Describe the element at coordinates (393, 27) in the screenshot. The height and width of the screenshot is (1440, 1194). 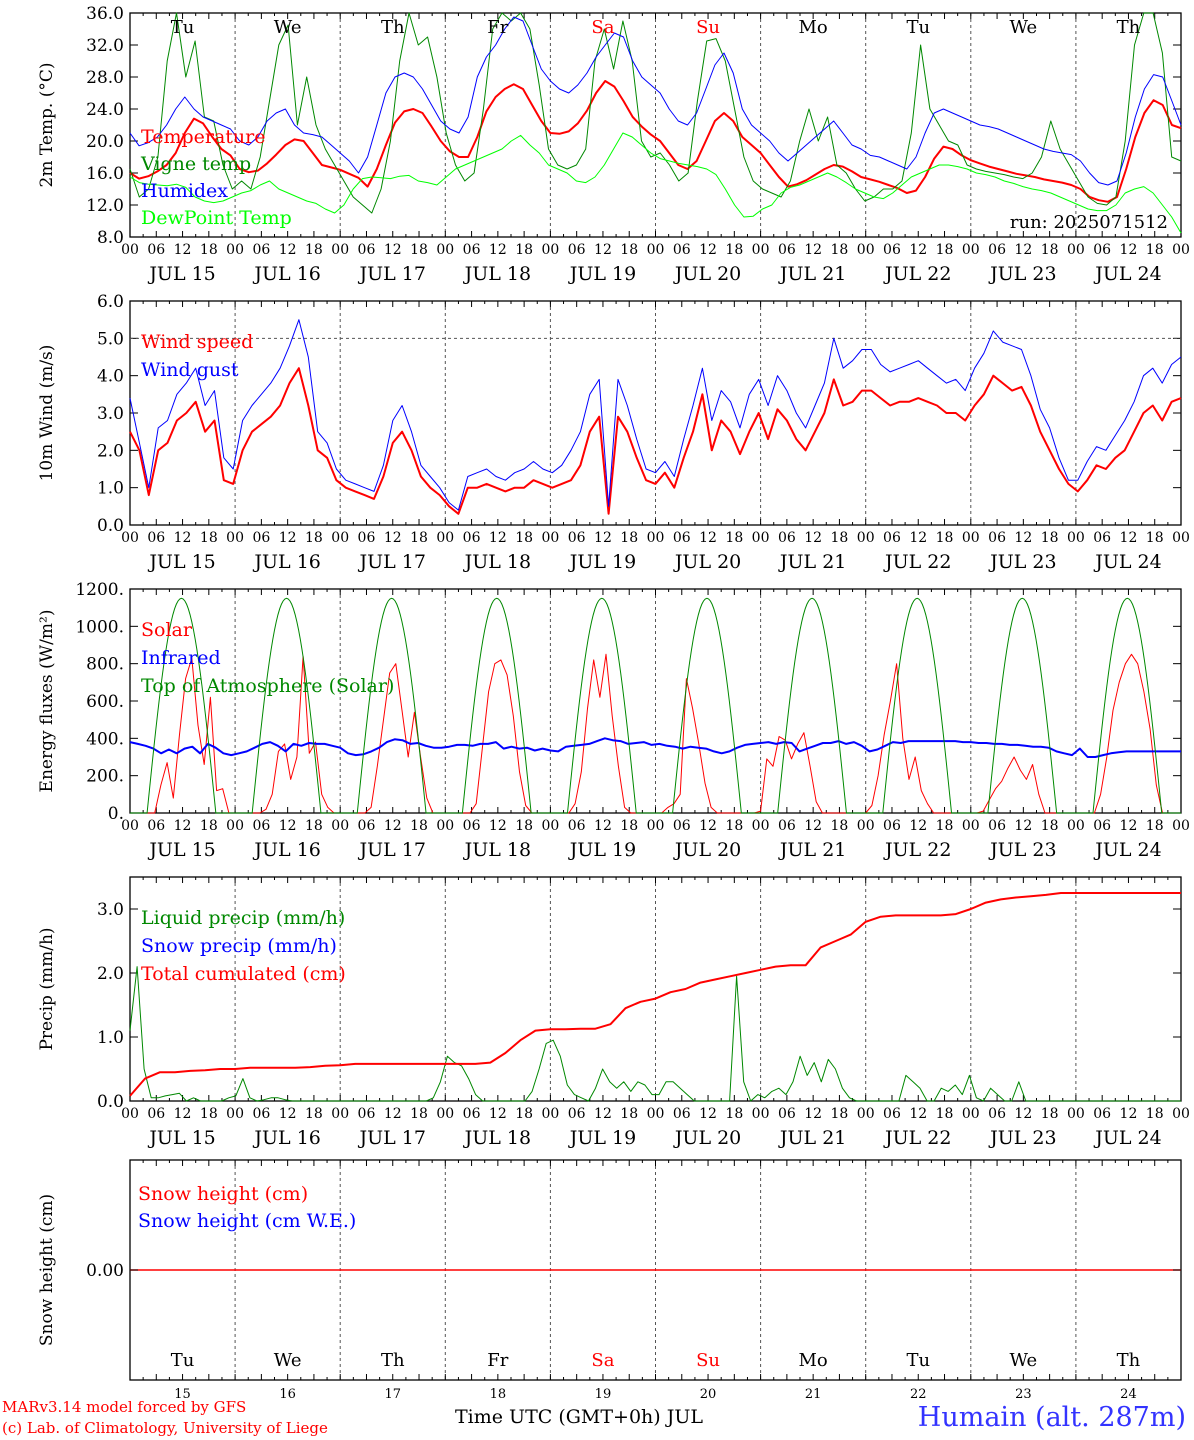
I see `weekday-label: Th` at that location.